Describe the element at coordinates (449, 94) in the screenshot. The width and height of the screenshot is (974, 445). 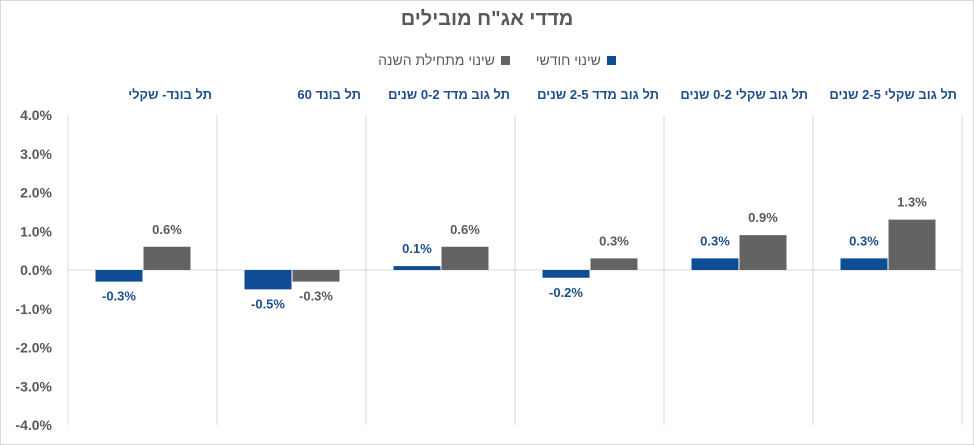
I see `category-label: תל גוב מדד 0-2 שנים` at that location.